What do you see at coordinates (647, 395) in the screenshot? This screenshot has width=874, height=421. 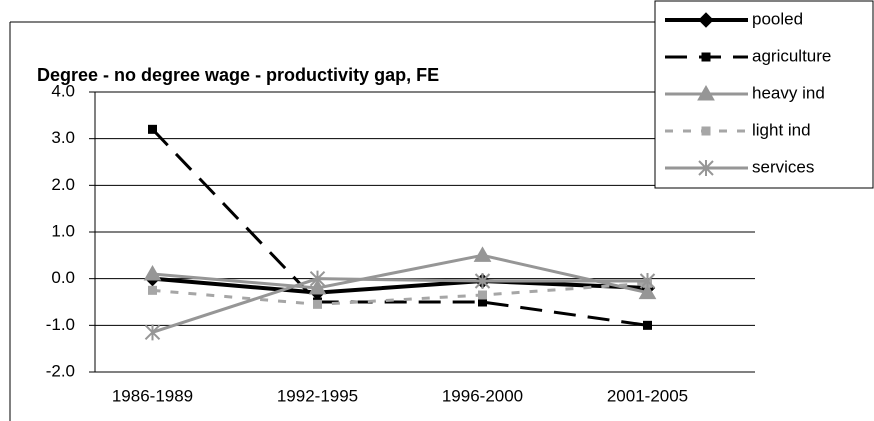 I see `x-tick-label: 2001-2005` at bounding box center [647, 395].